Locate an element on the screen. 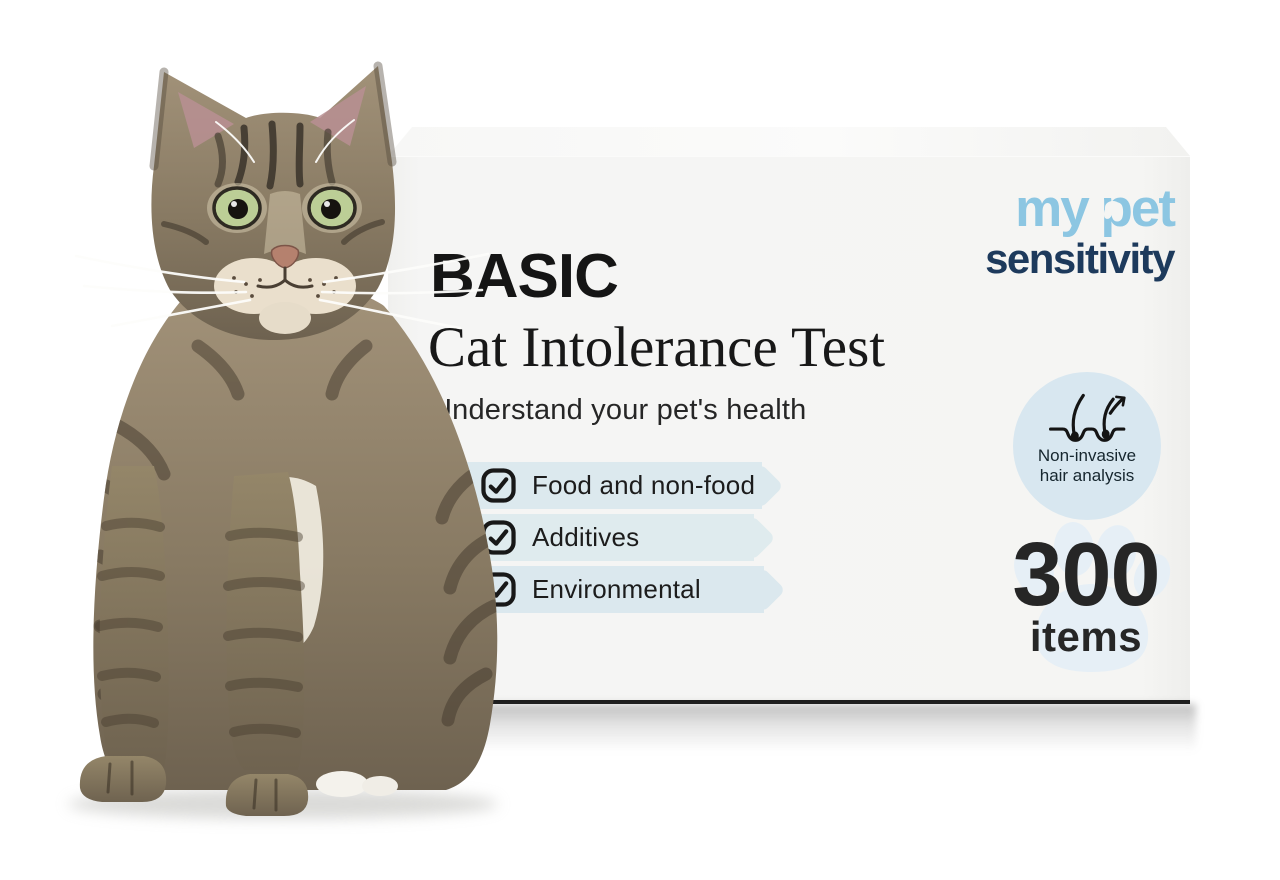 The image size is (1280, 880). feature-label: Environmental is located at coordinates (616, 589).